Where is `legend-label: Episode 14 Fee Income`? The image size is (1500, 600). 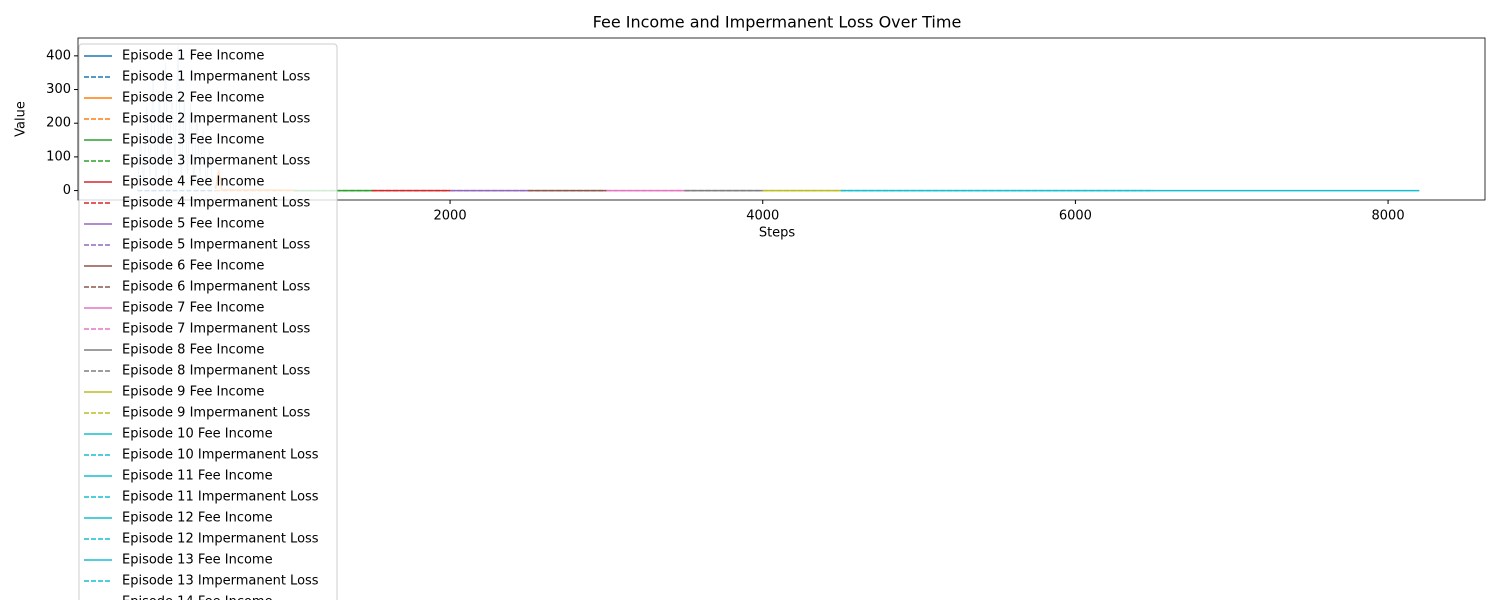
legend-label: Episode 14 Fee Income is located at coordinates (197, 597).